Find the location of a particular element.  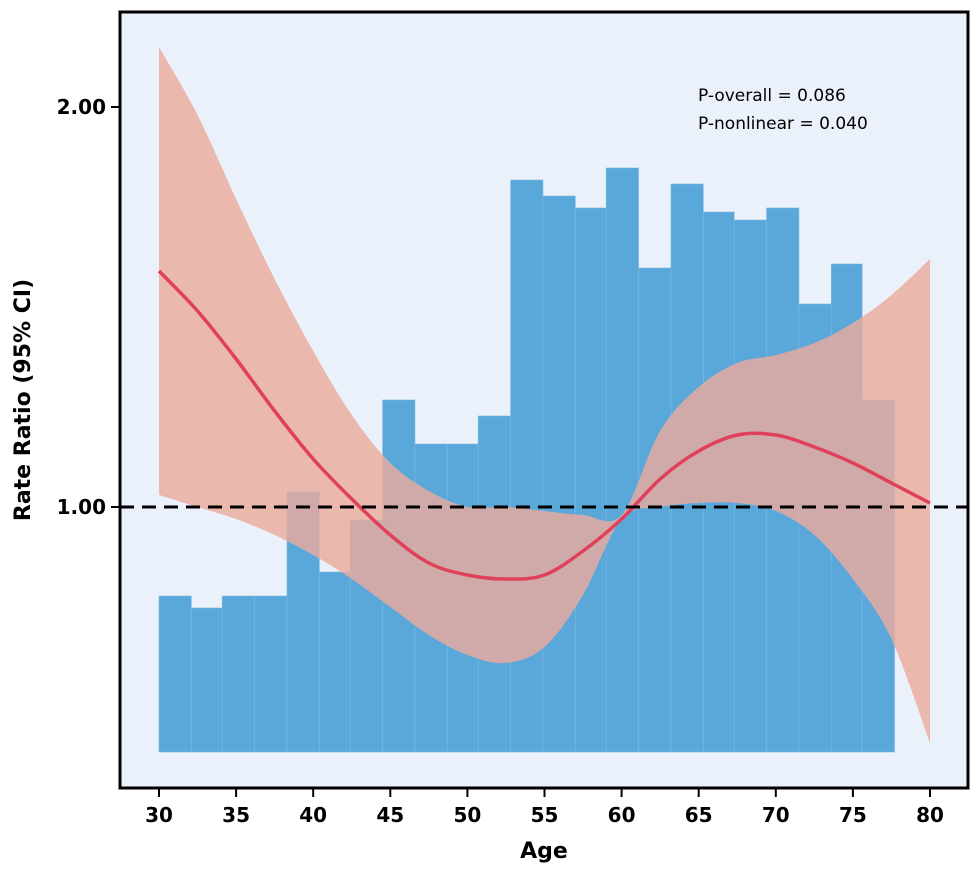

x-axis: 30 35 40 45 50 55 60 65 70 75 80 is located at coordinates (544, 807).